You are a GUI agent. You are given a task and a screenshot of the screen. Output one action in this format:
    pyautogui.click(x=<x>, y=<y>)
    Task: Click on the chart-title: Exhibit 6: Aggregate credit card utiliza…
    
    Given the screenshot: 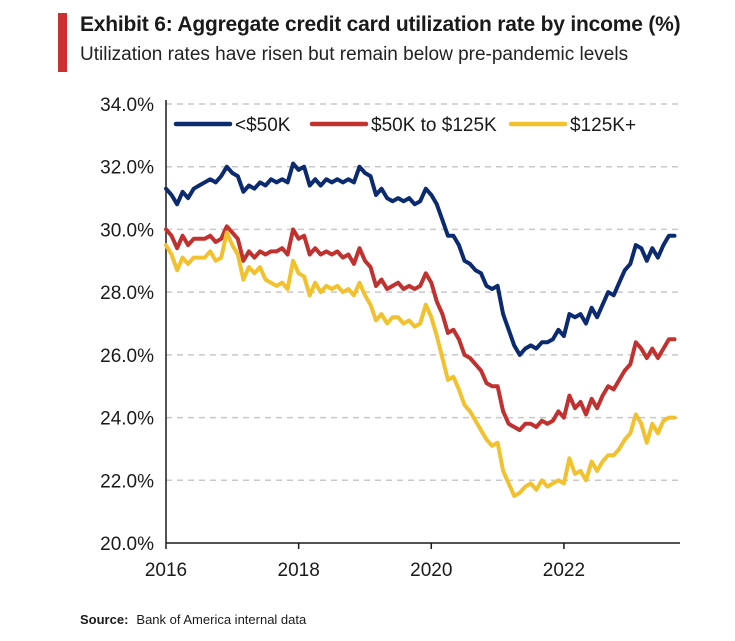 What is the action you would take?
    pyautogui.click(x=380, y=24)
    